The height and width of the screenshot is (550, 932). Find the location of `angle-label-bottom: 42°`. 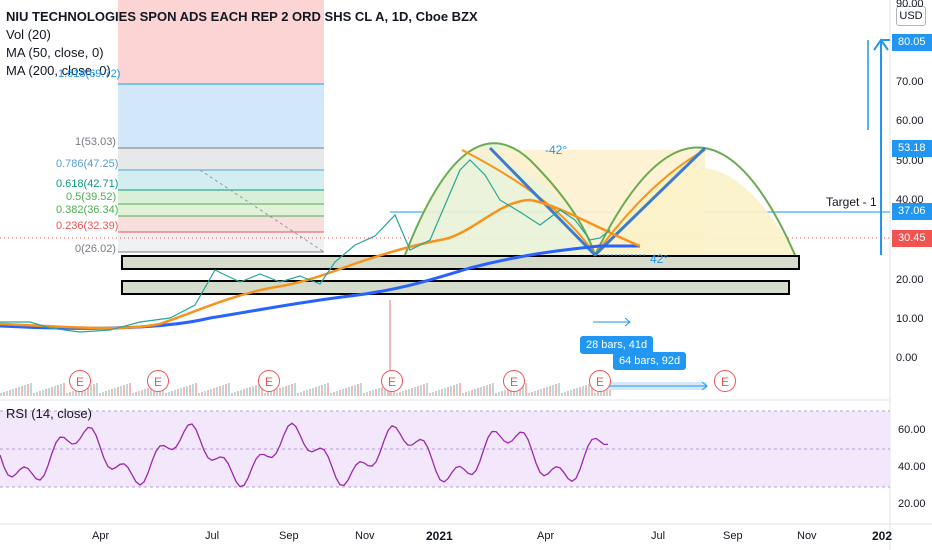

angle-label-bottom: 42° is located at coordinates (659, 259).